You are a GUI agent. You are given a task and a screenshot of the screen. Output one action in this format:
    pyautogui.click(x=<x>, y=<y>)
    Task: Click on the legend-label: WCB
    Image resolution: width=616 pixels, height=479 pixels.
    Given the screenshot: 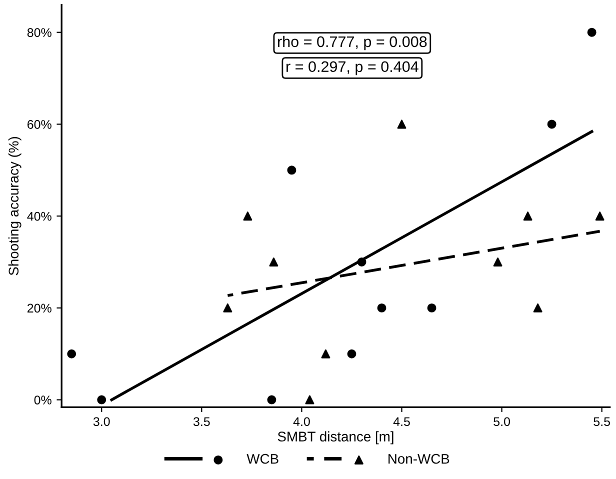 What is the action you would take?
    pyautogui.click(x=262, y=459)
    